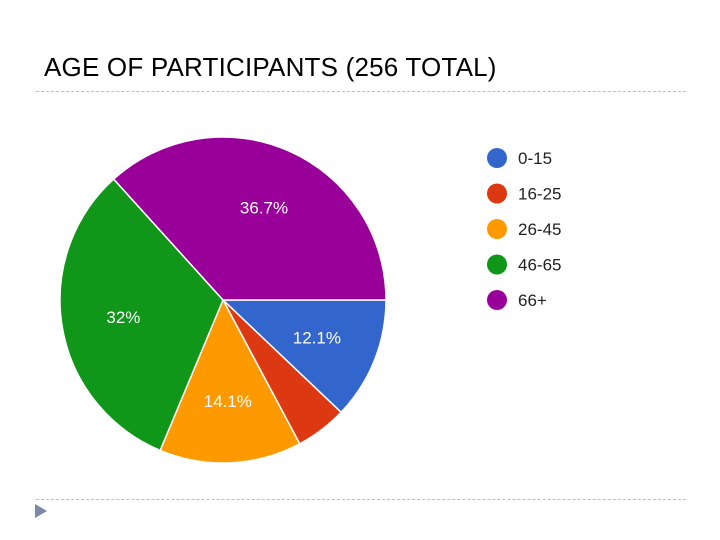 This screenshot has height=540, width=720. Describe the element at coordinates (539, 229) in the screenshot. I see `legend-label: 26-45` at that location.